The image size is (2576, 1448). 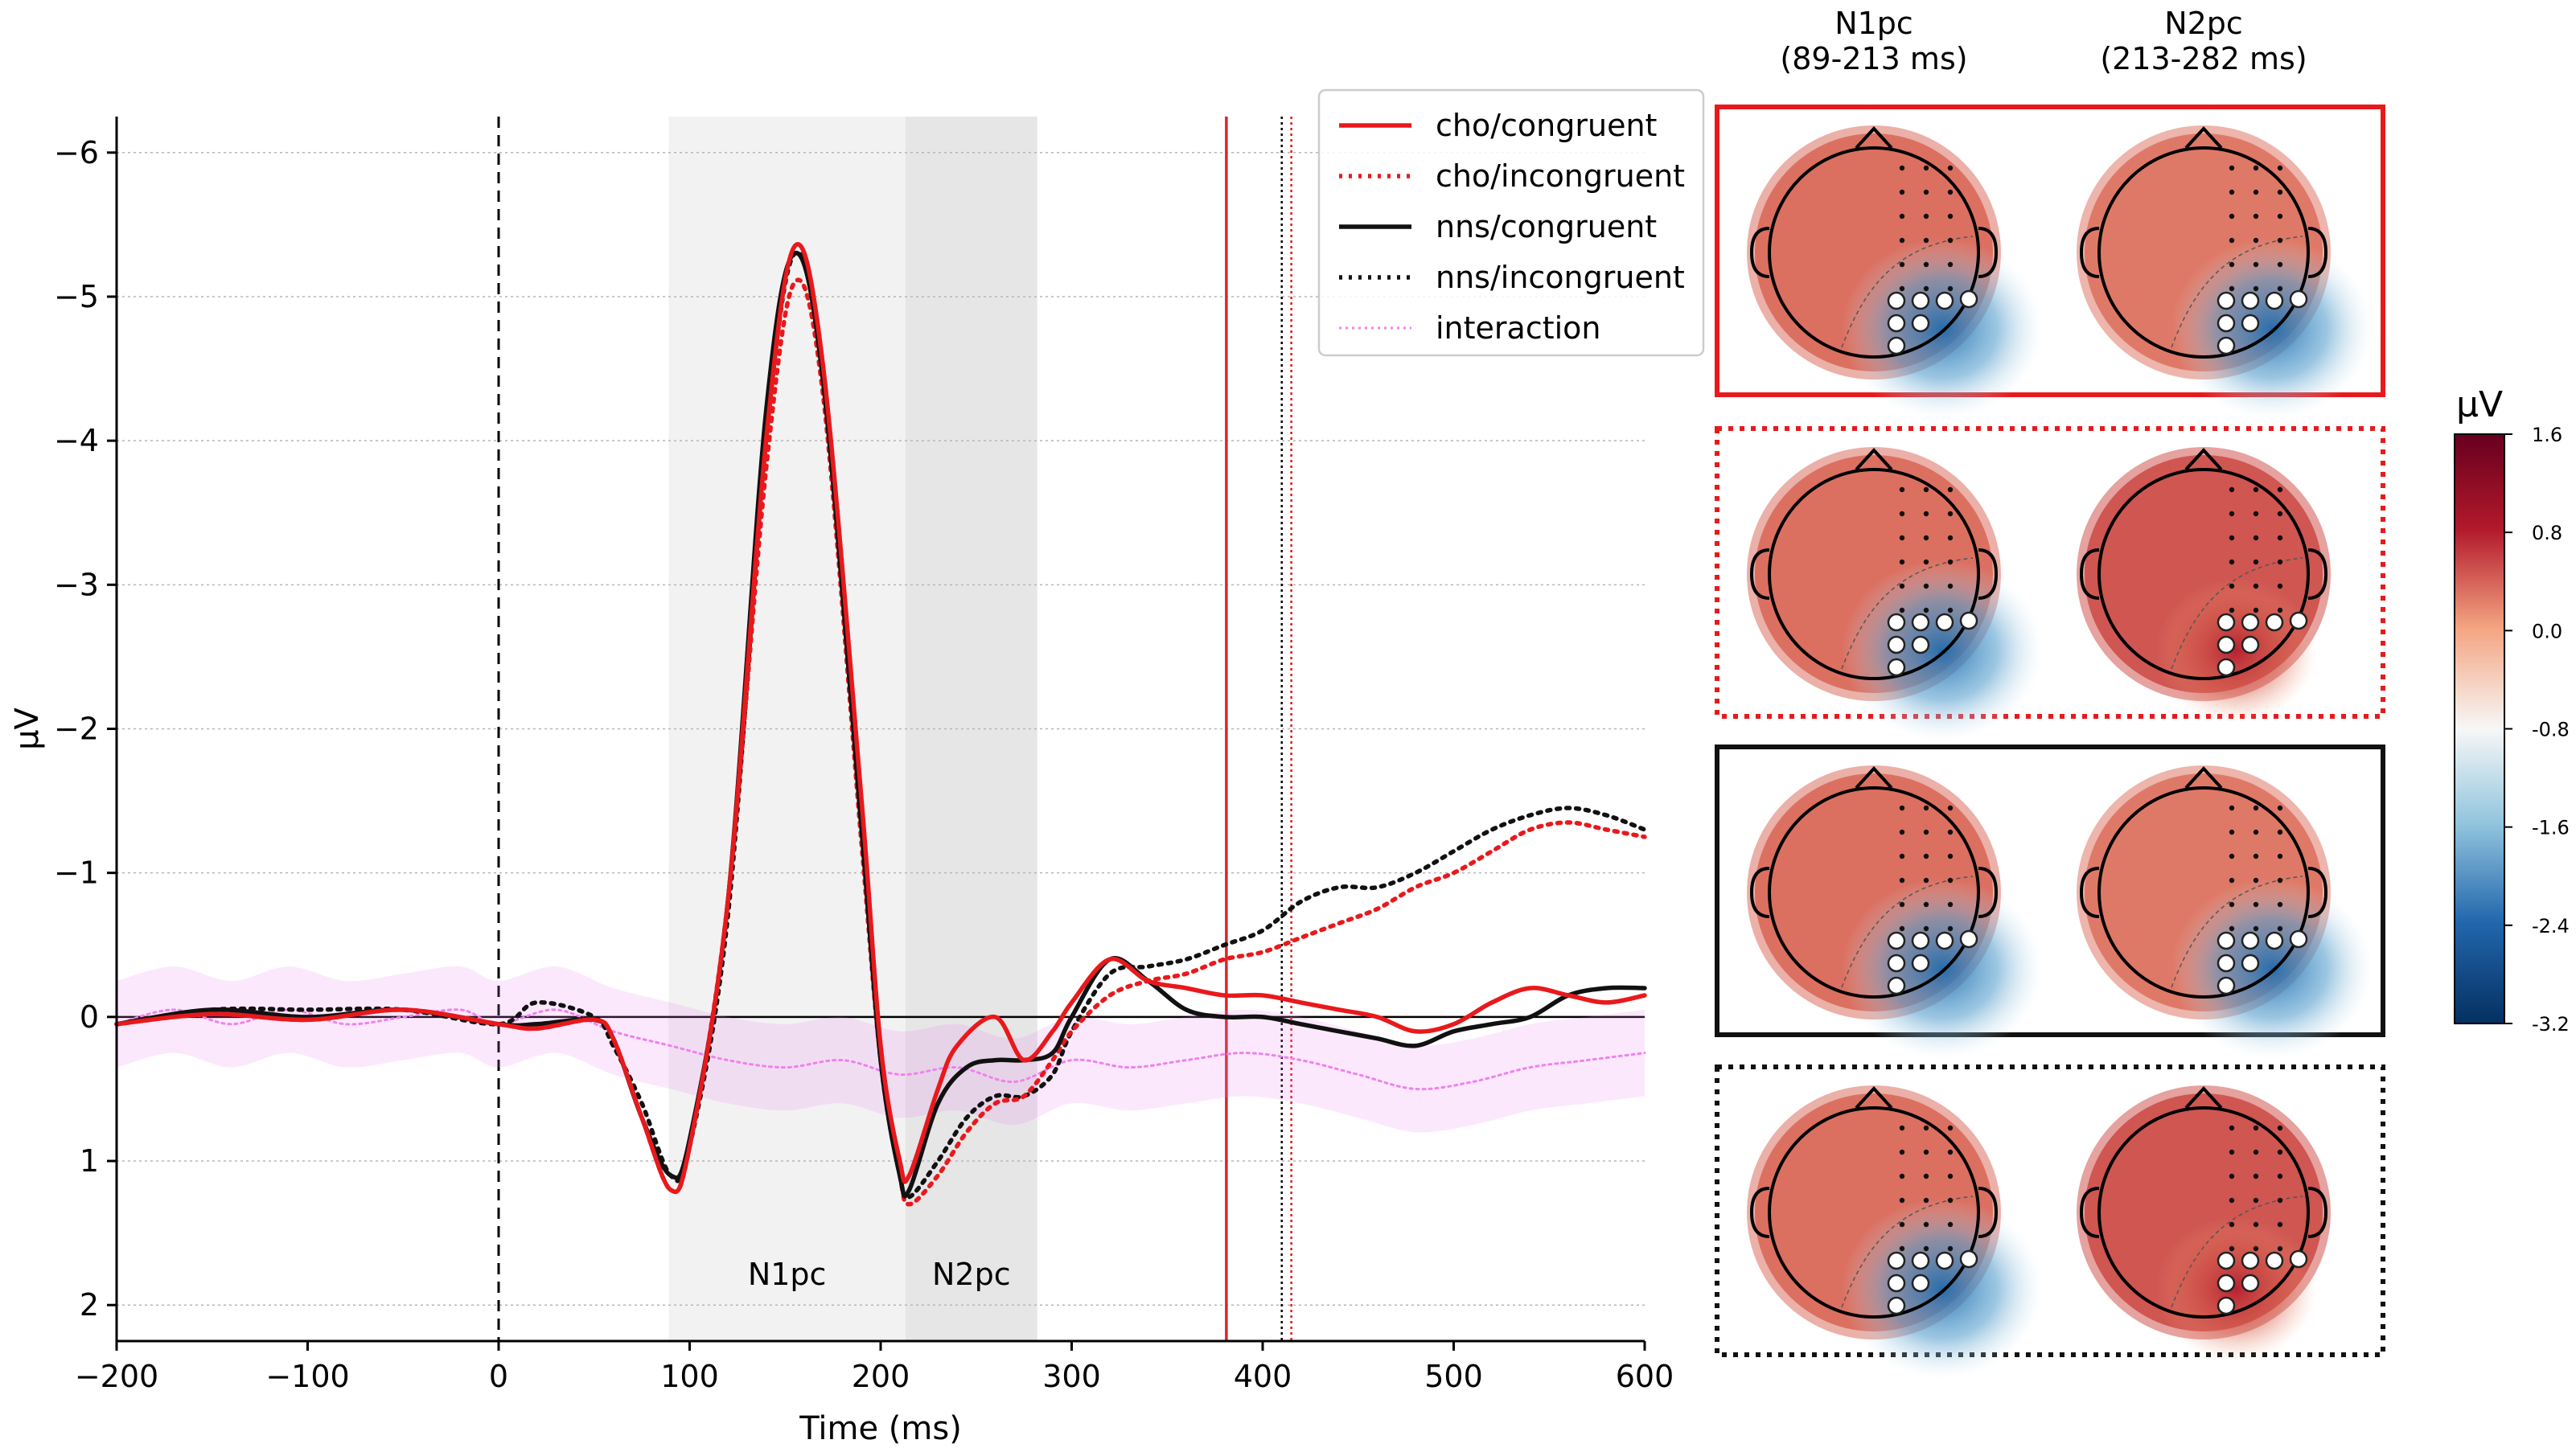 I want to click on x-tick-label: 0, so click(x=498, y=1376).